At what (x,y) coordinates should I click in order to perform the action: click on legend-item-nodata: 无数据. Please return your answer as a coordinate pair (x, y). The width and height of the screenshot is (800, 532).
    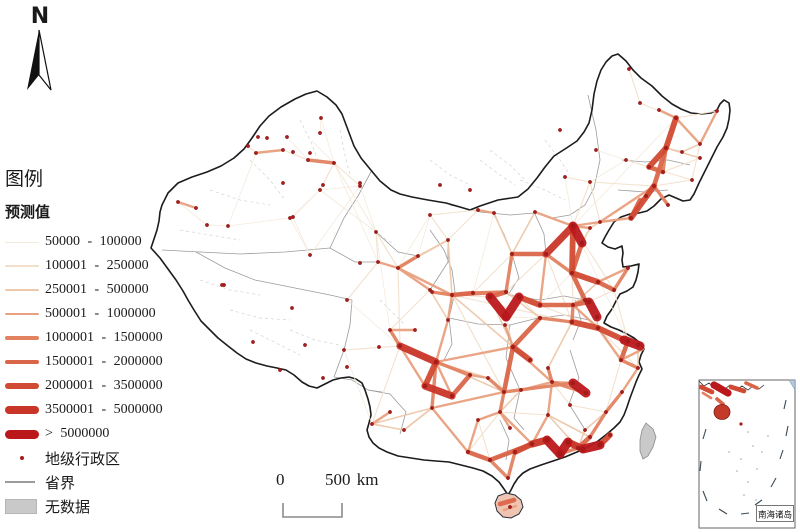
    Looking at the image, I should click on (84, 506).